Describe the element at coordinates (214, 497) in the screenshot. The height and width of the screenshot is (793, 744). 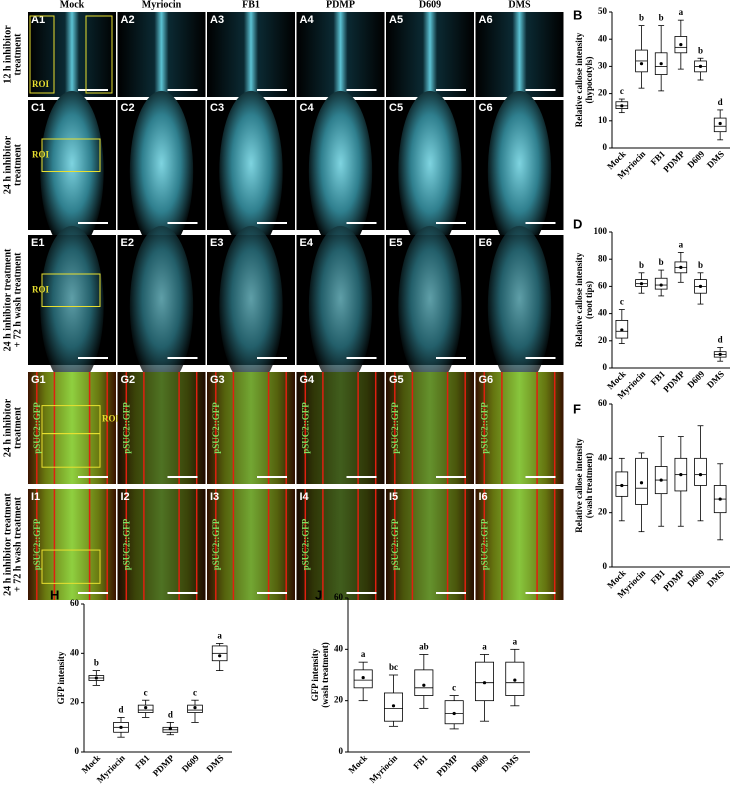
I see `panel-label: I3` at that location.